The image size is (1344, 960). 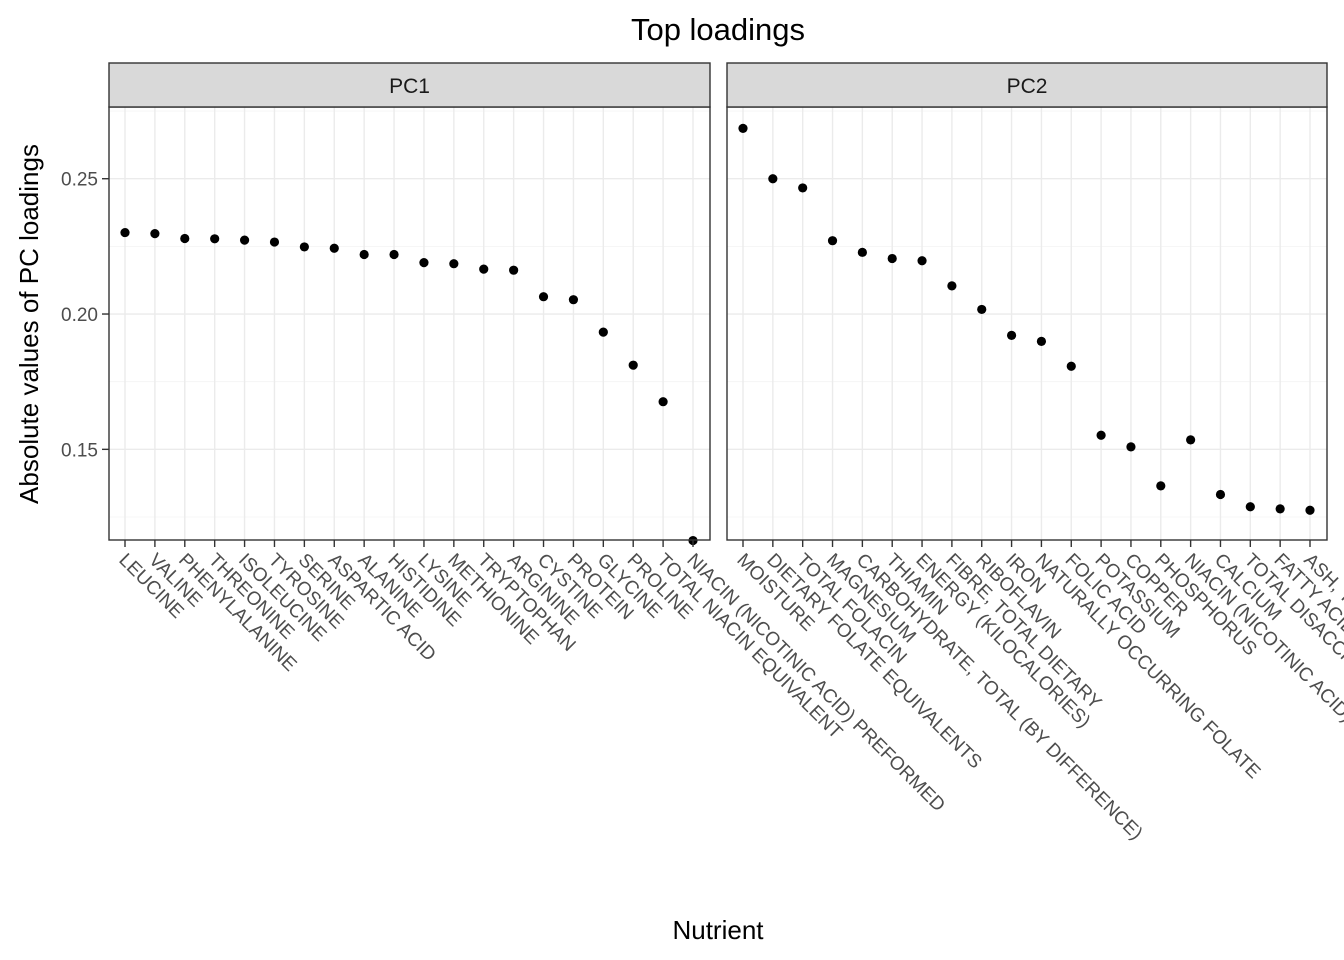 What do you see at coordinates (79, 180) in the screenshot?
I see `y-tick-label: 0.25` at bounding box center [79, 180].